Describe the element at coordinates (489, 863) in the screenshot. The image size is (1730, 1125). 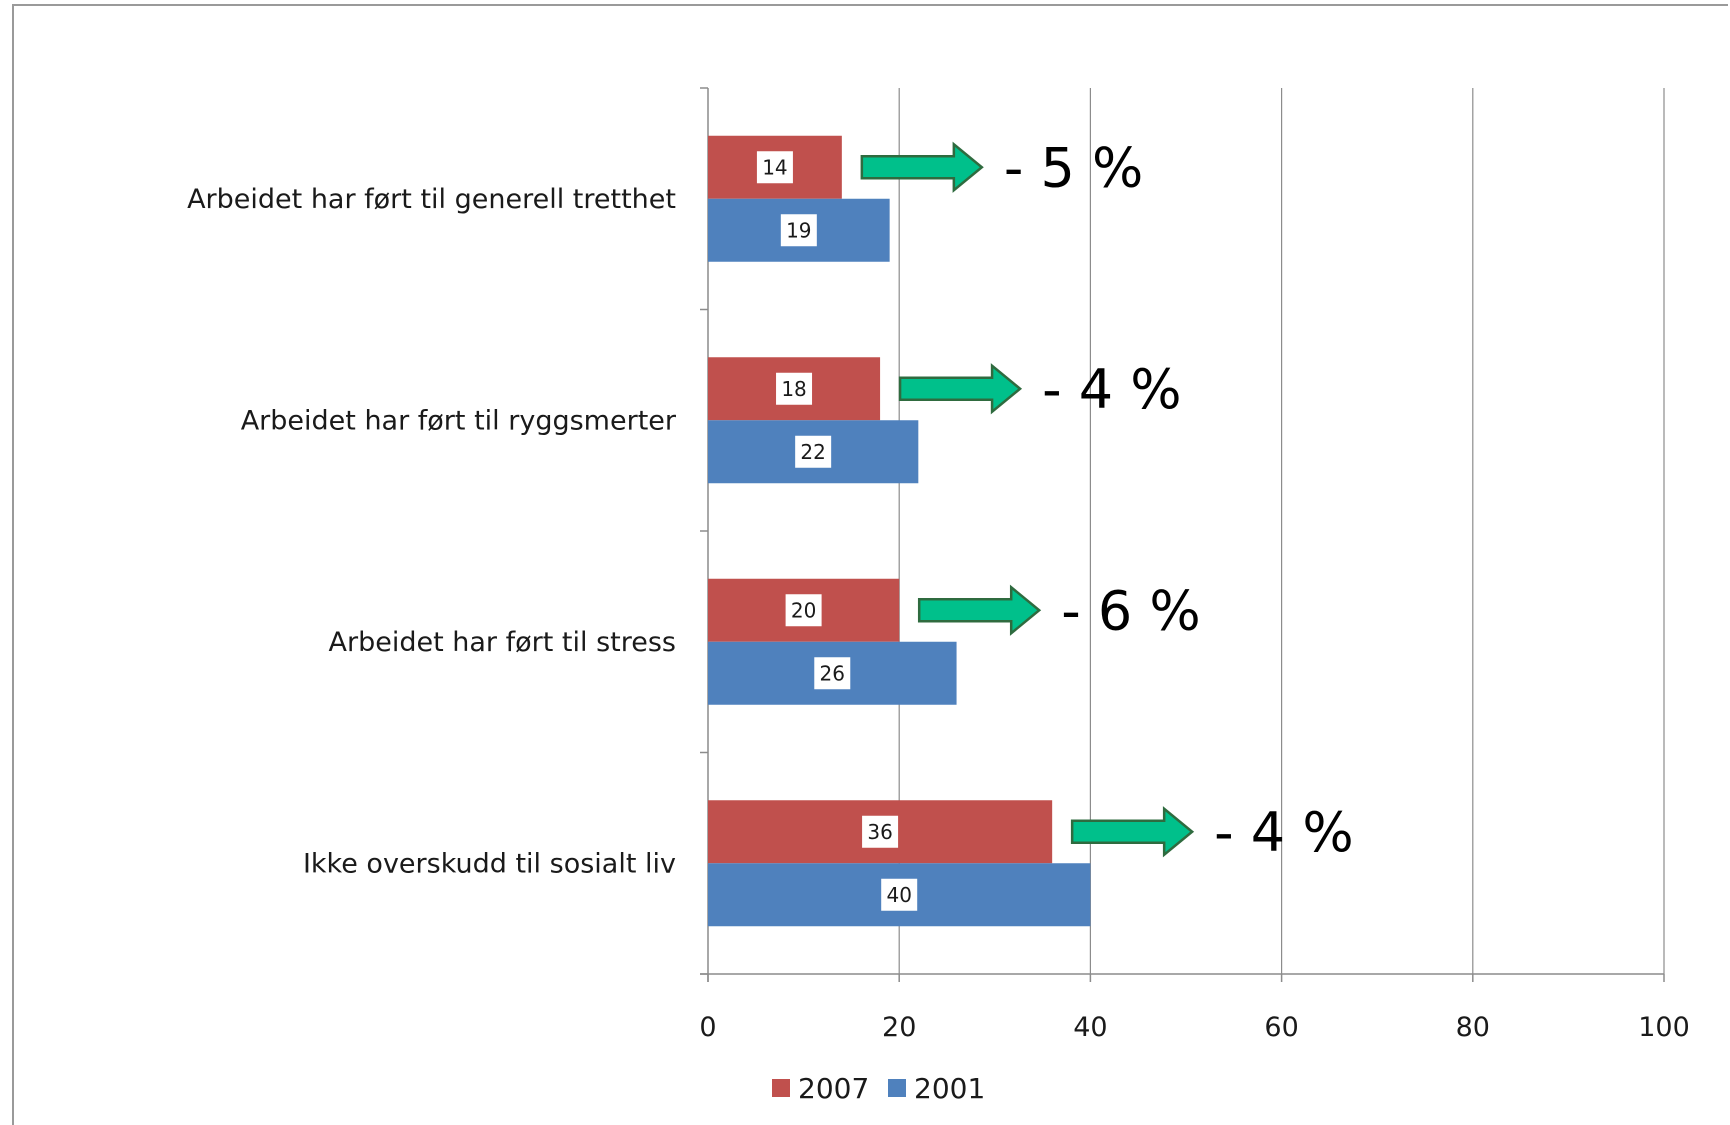
I see `category-label: Ikke overskudd til sosialt liv` at that location.